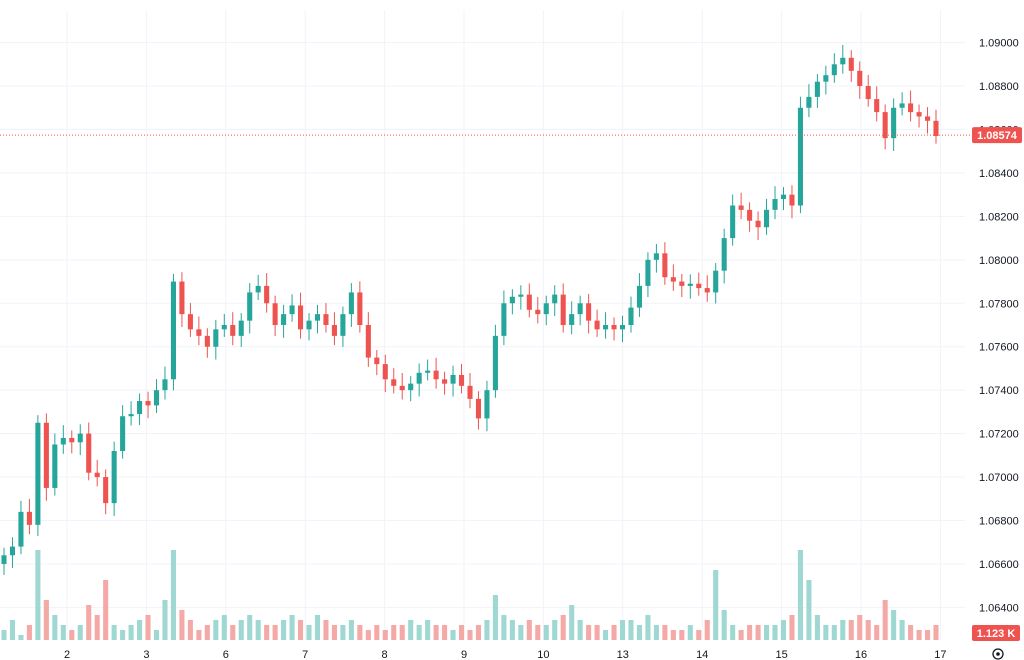  I want to click on settings-icon, so click(998, 654).